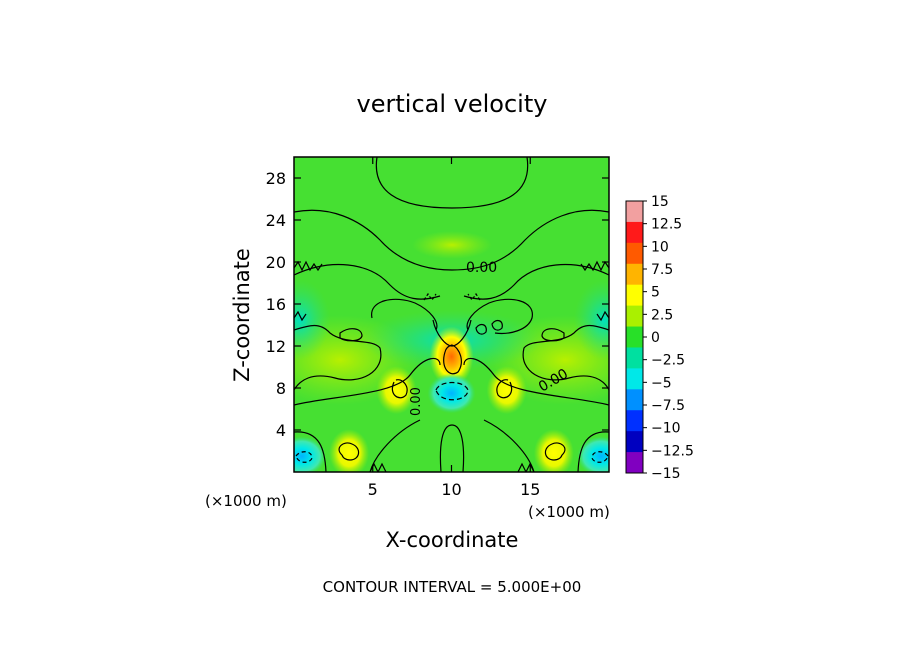 This screenshot has height=658, width=904. Describe the element at coordinates (666, 429) in the screenshot. I see `colorbar-label: −10` at that location.